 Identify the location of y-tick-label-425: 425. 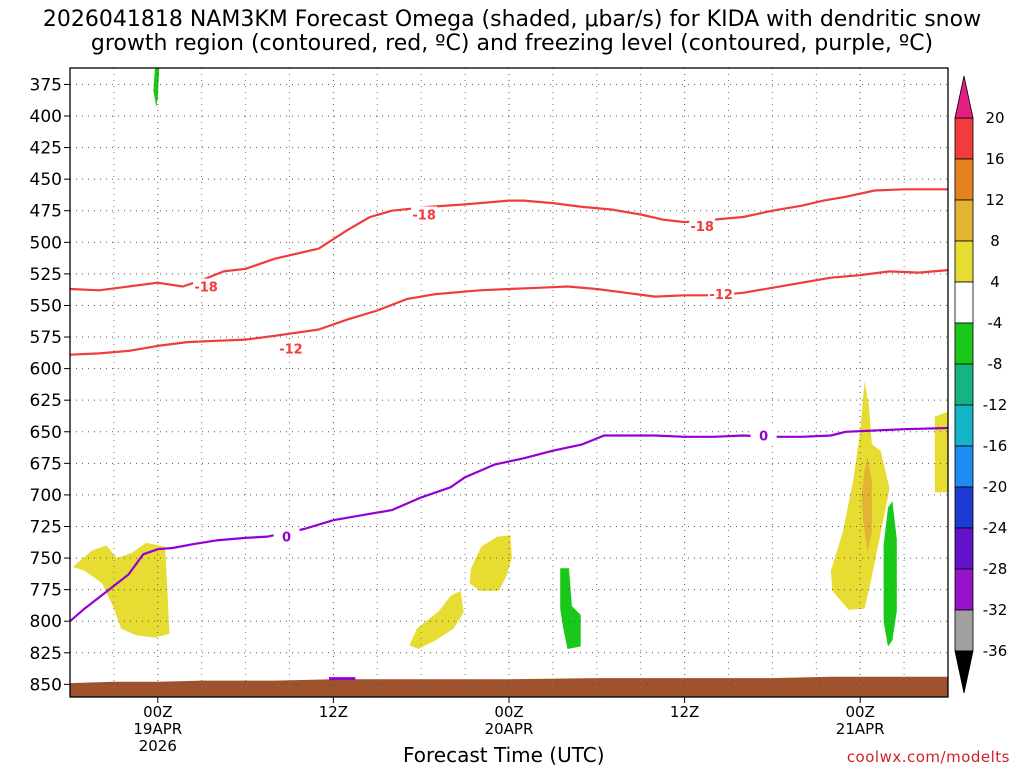
(46, 149).